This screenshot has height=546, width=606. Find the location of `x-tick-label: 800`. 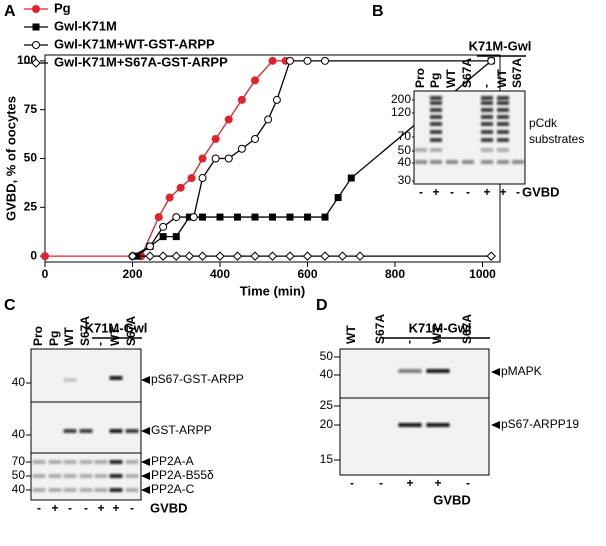

x-tick-label: 800 is located at coordinates (395, 274).